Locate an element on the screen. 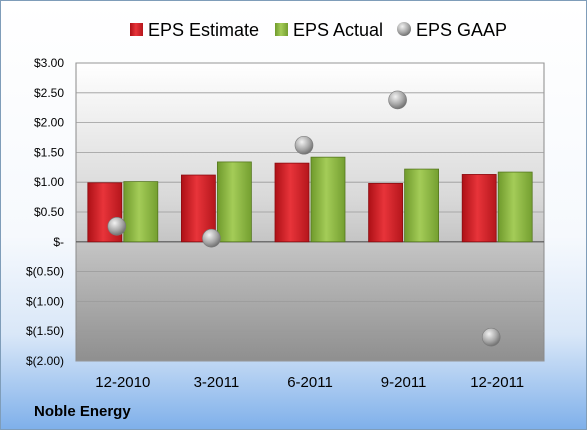 The width and height of the screenshot is (587, 430). y-tick-label: $0.50 is located at coordinates (49, 212).